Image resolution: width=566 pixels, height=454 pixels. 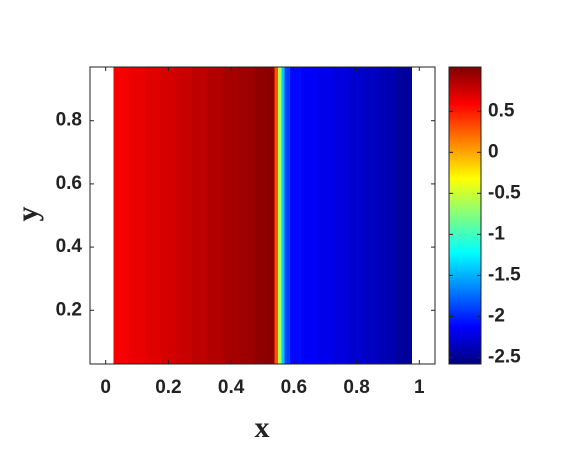 What do you see at coordinates (501, 110) in the screenshot?
I see `colorbar-tick-label: 0.5` at bounding box center [501, 110].